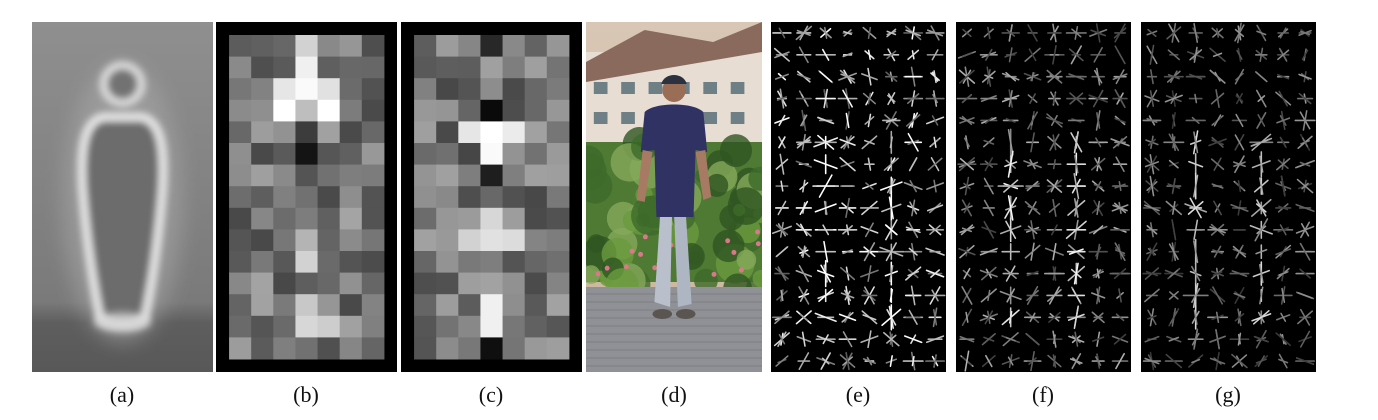 This screenshot has height=420, width=1378. I want to click on hog-descriptor-panel-f, so click(1043, 197).